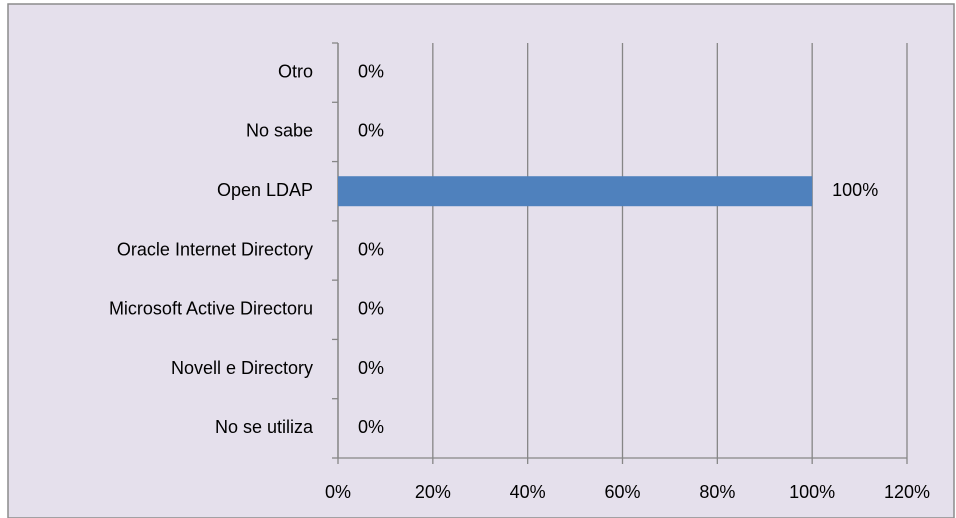 Image resolution: width=956 pixels, height=518 pixels. Describe the element at coordinates (433, 492) in the screenshot. I see `x-tick-label: 20%` at that location.